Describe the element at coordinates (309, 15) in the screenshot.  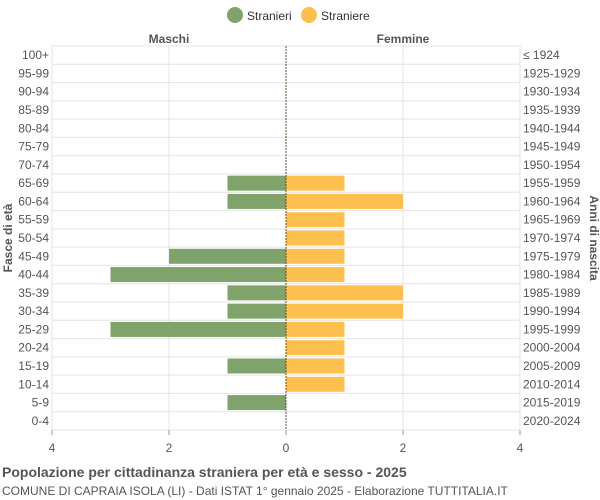
I see `legend-marker-straniere` at that location.